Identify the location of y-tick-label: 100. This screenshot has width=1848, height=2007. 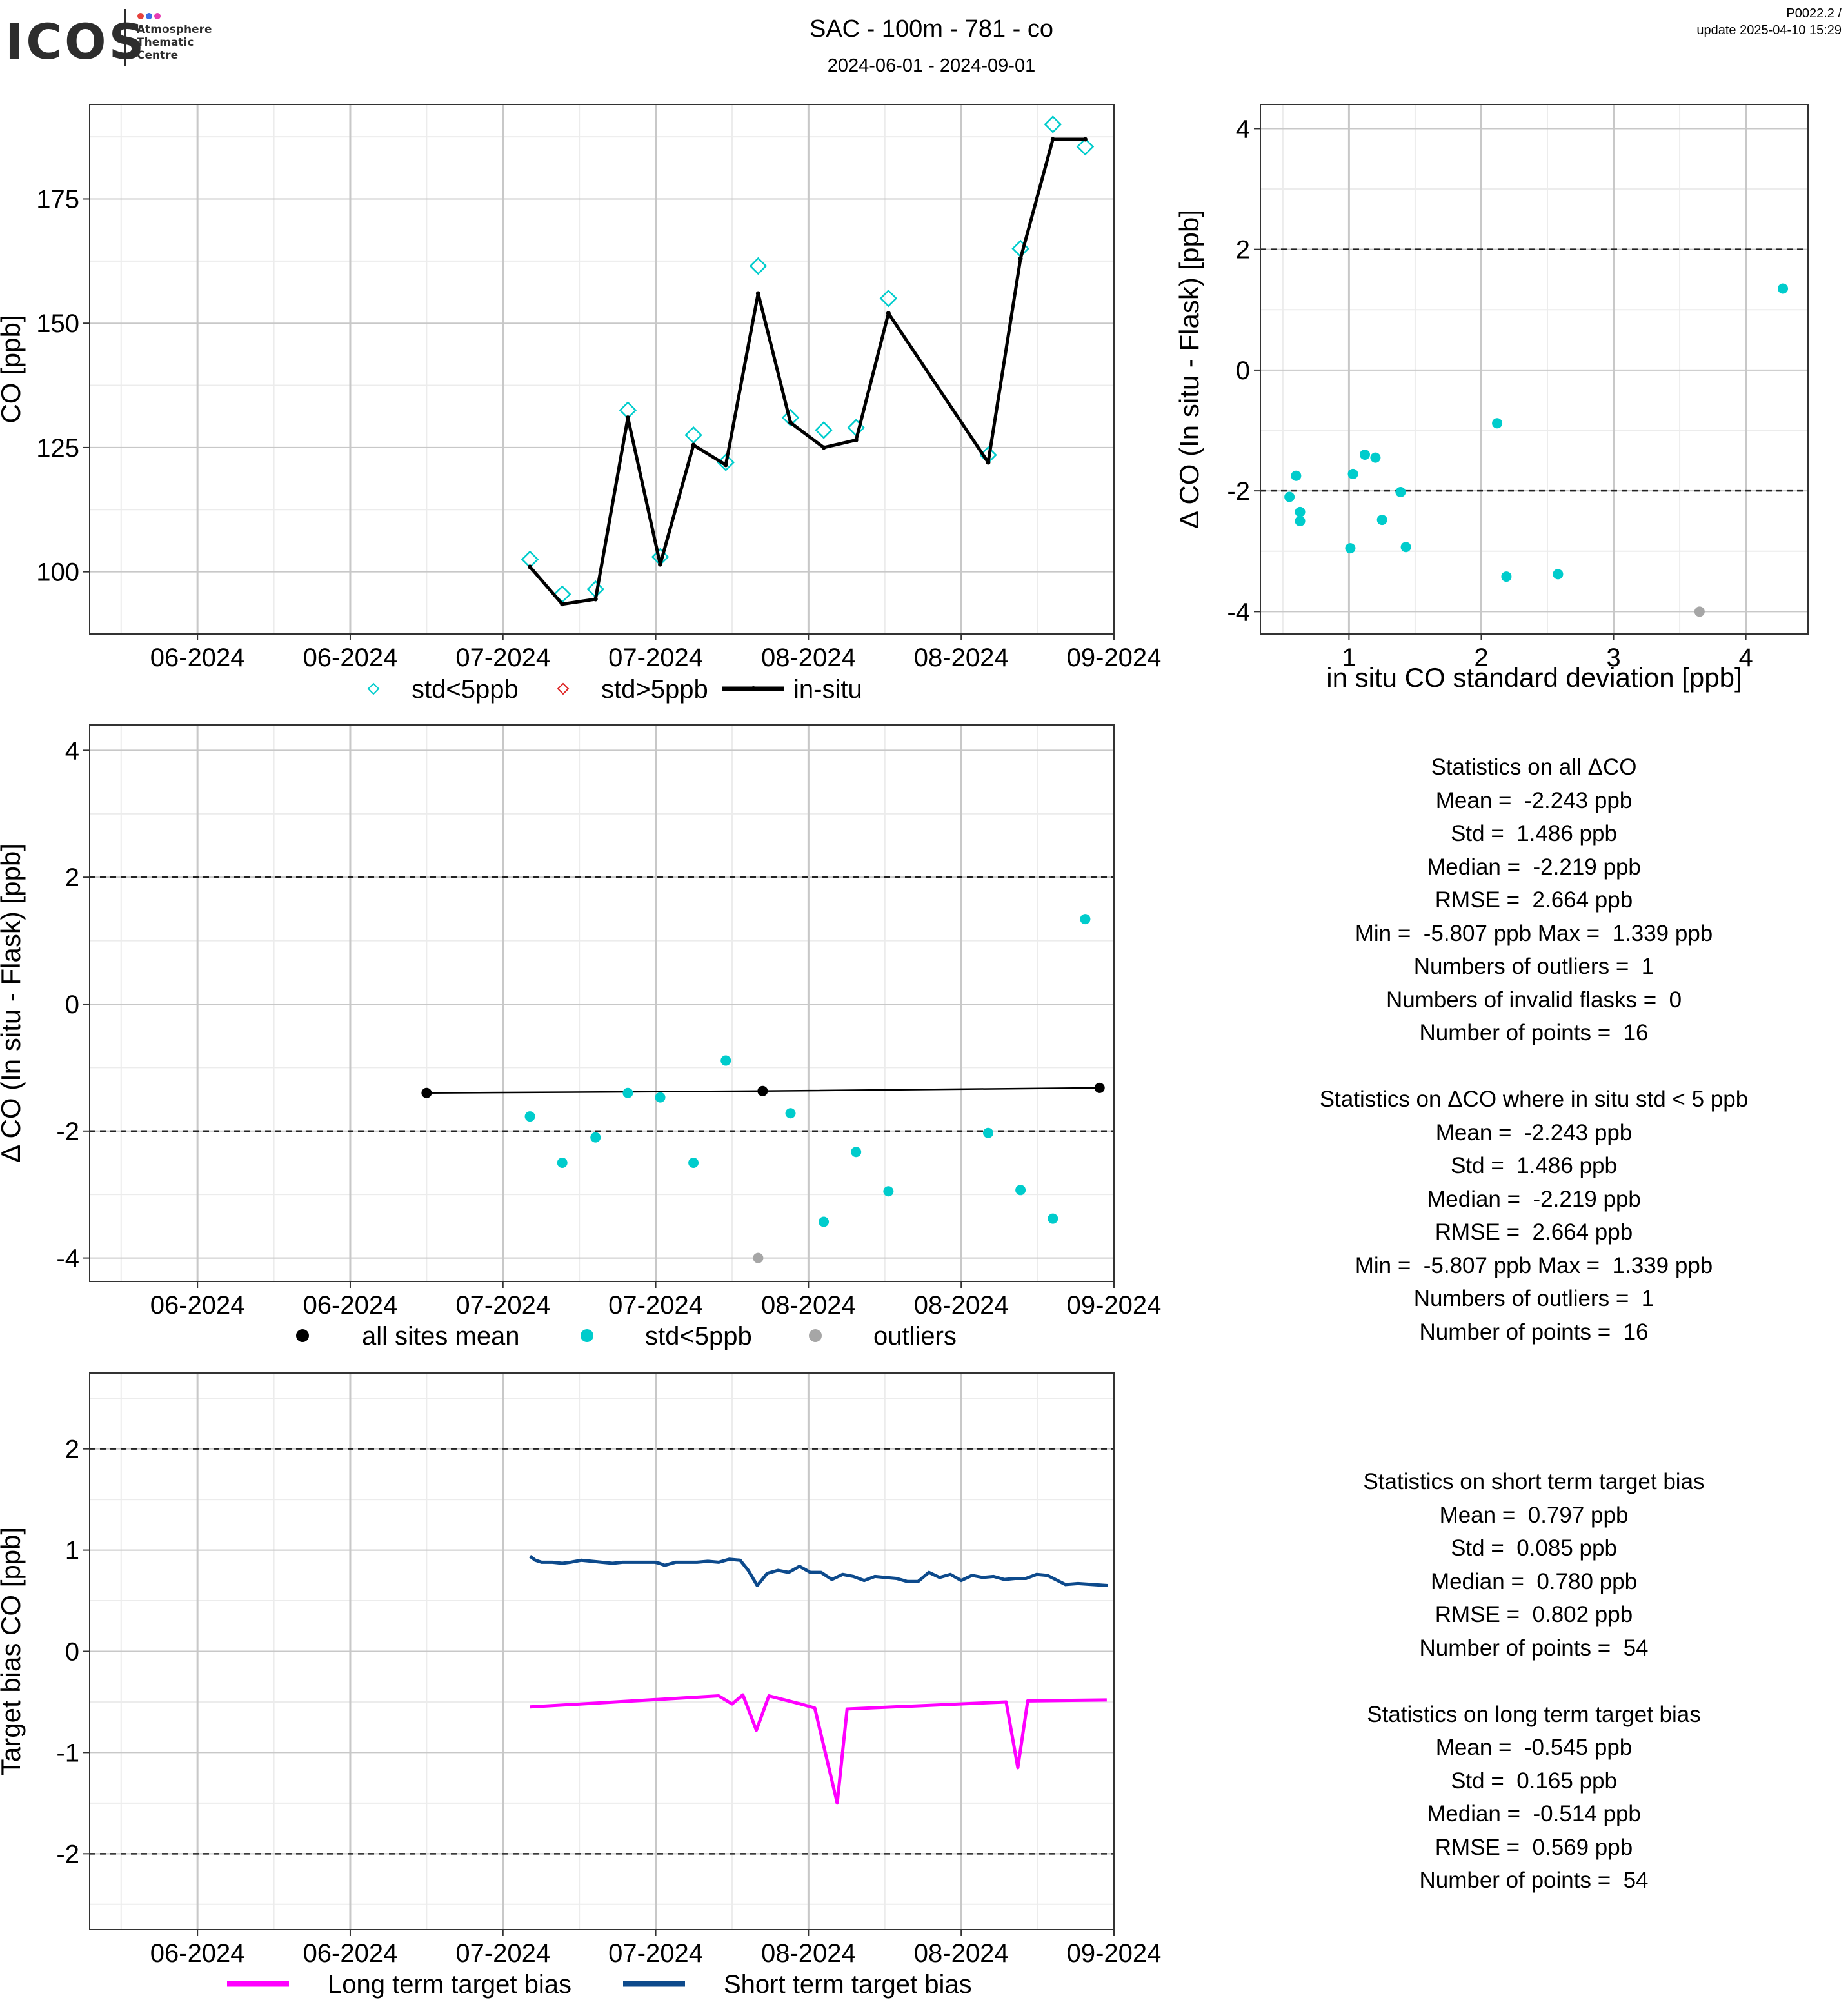
(57, 573).